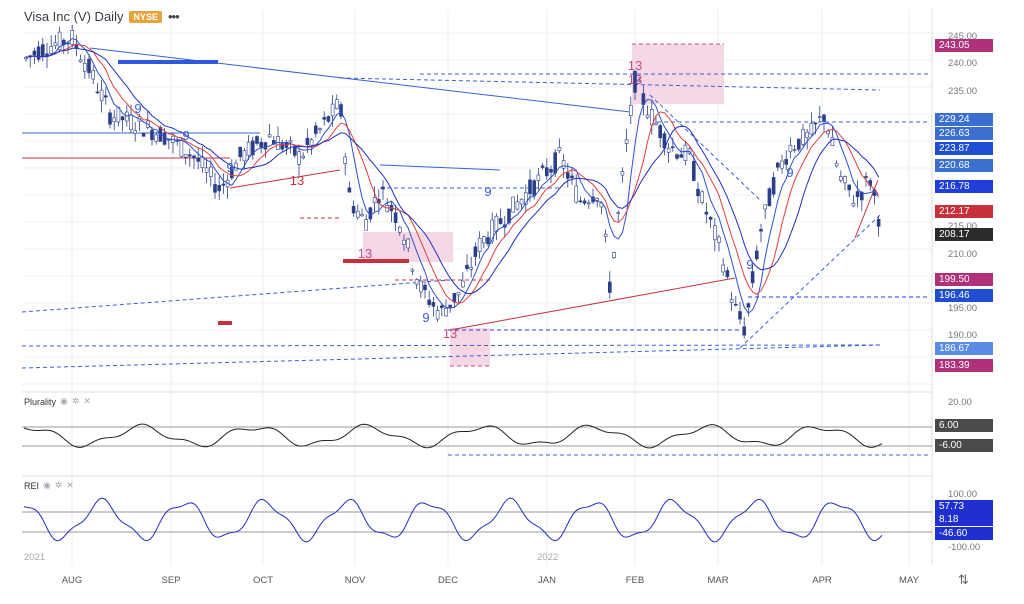  What do you see at coordinates (963, 226) in the screenshot?
I see `price-axis-label: 215.00` at bounding box center [963, 226].